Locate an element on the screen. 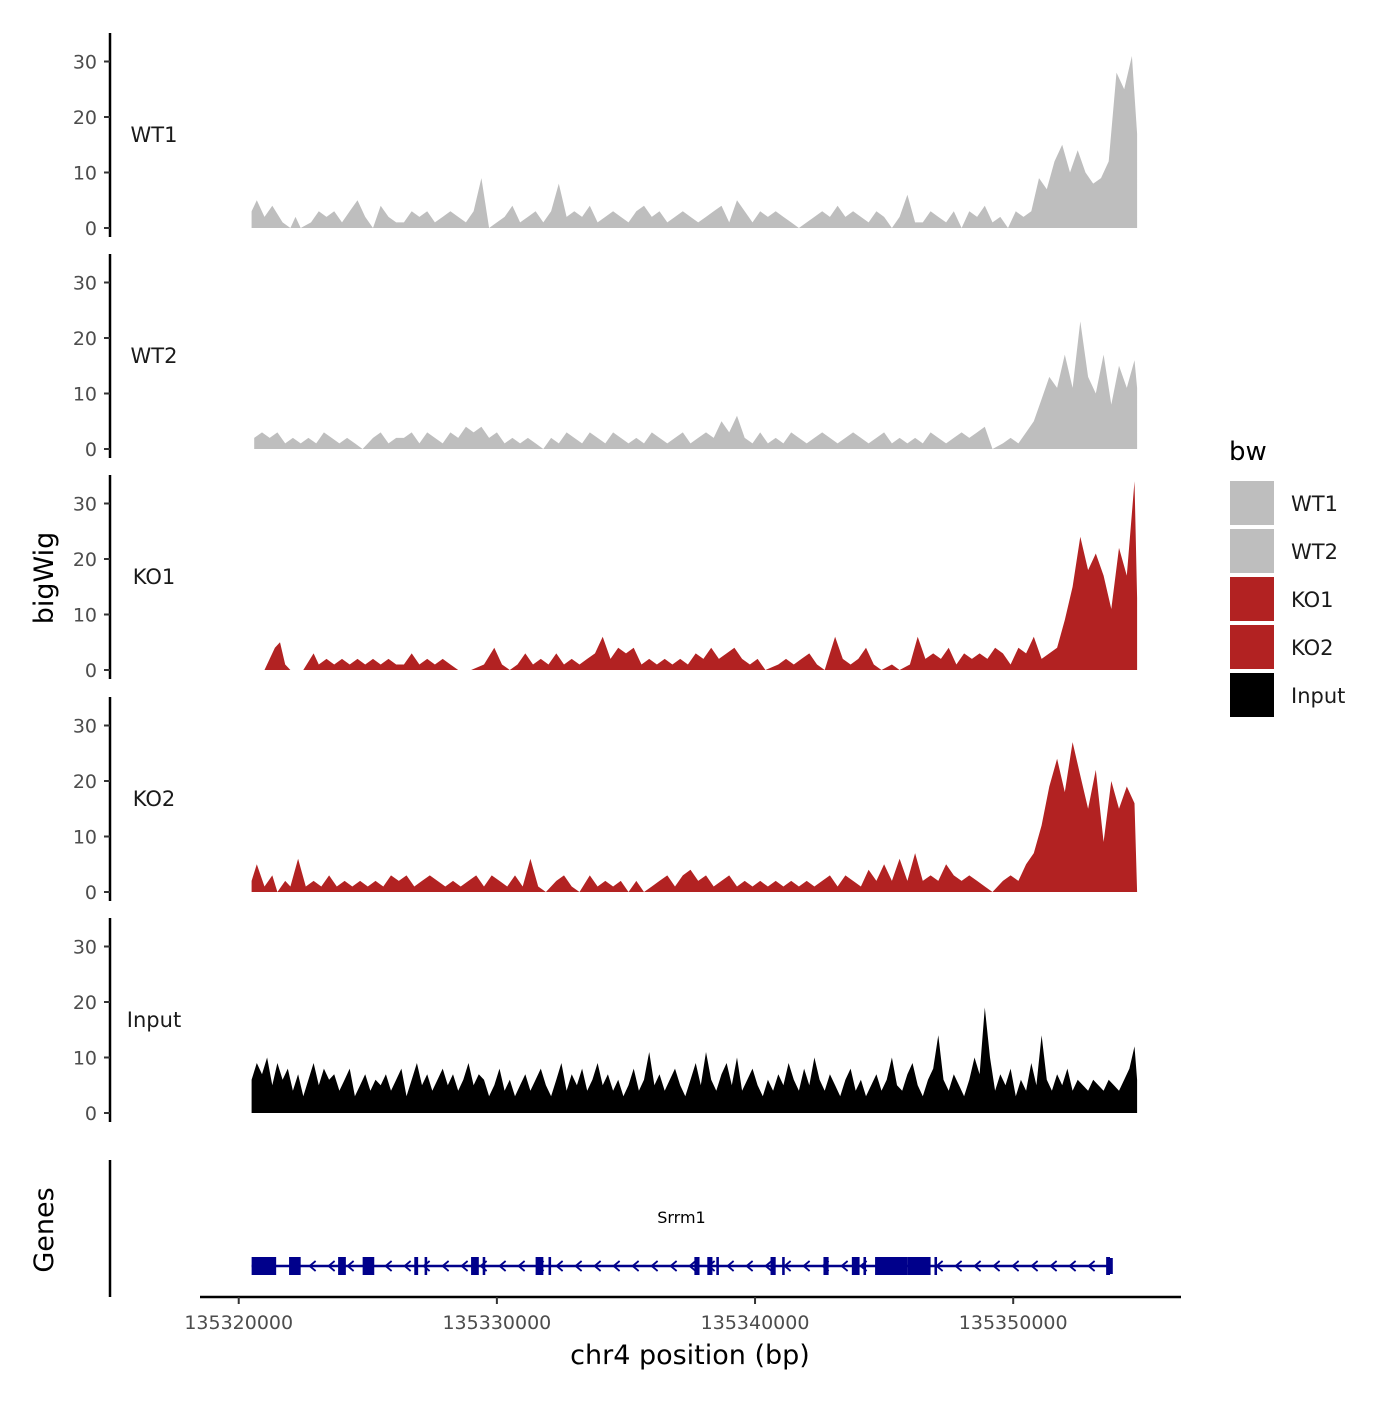  track-ko1: 0 10 20 30 KO1 is located at coordinates (605, 578).